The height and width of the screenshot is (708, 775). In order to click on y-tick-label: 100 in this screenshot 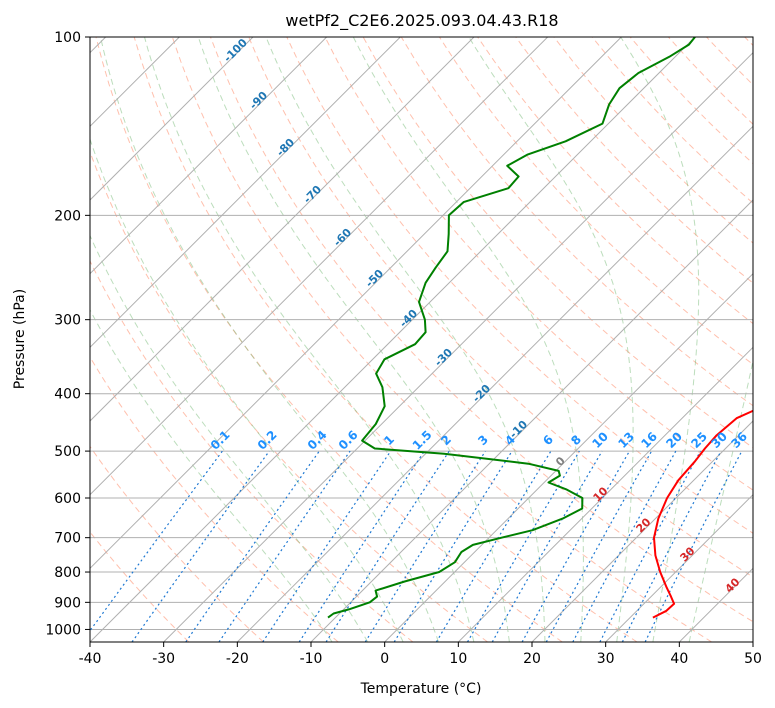, I will do `click(67, 38)`.